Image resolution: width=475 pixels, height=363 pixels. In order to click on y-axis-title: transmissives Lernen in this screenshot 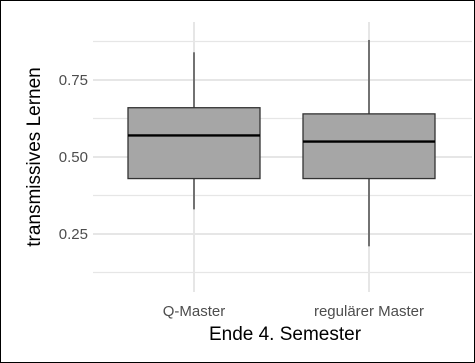, I will do `click(34, 157)`.